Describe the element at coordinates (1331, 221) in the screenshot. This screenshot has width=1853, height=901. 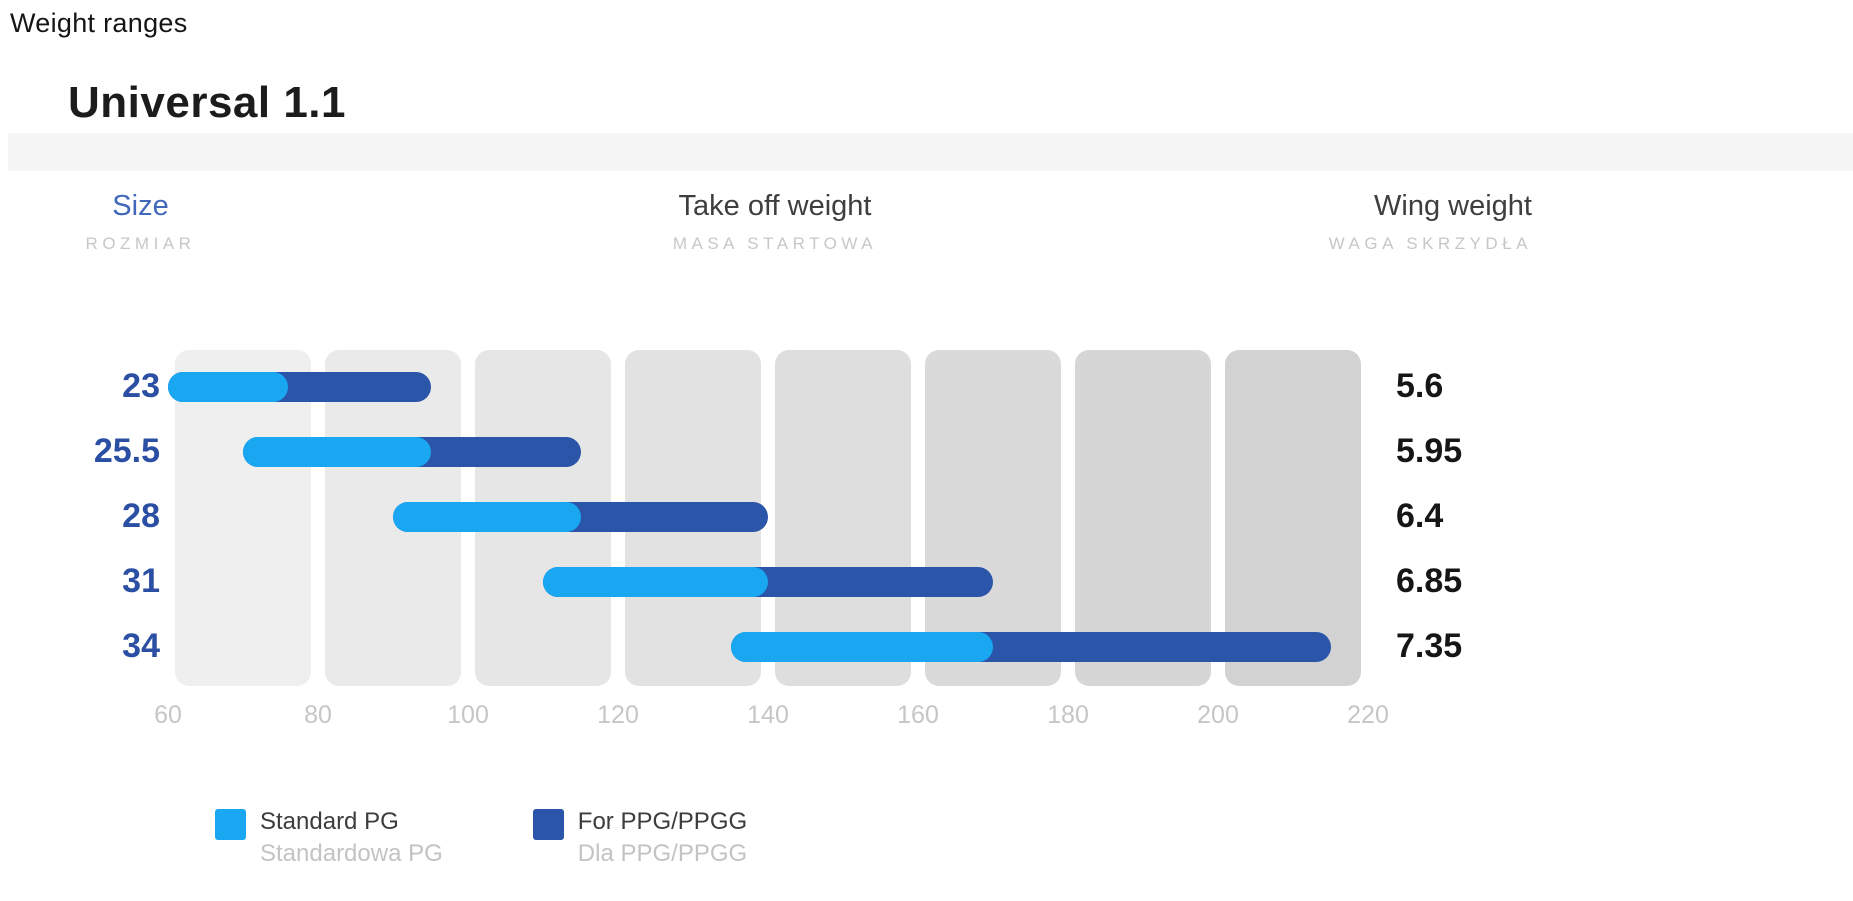
I see `wing-column-header: Wing weight WAGA SKRZYDŁA` at that location.